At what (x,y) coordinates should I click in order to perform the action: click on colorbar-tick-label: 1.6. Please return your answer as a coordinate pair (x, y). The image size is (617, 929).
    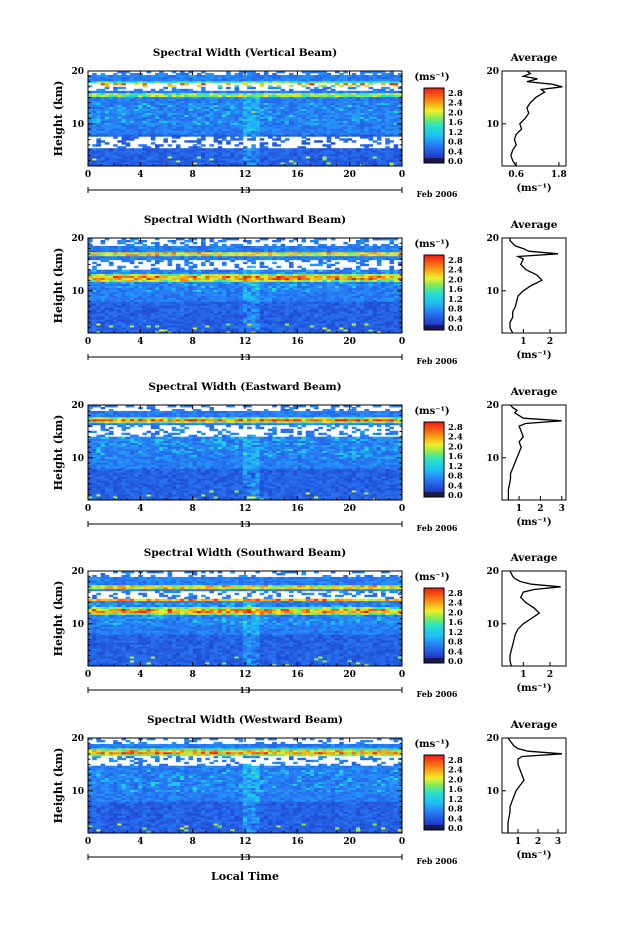
    Looking at the image, I should click on (455, 123).